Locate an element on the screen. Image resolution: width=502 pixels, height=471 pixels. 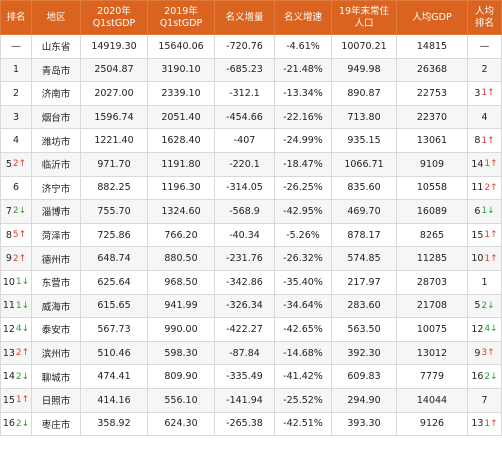
per-capita-gdp-cell: 10558 is located at coordinates (432, 188).